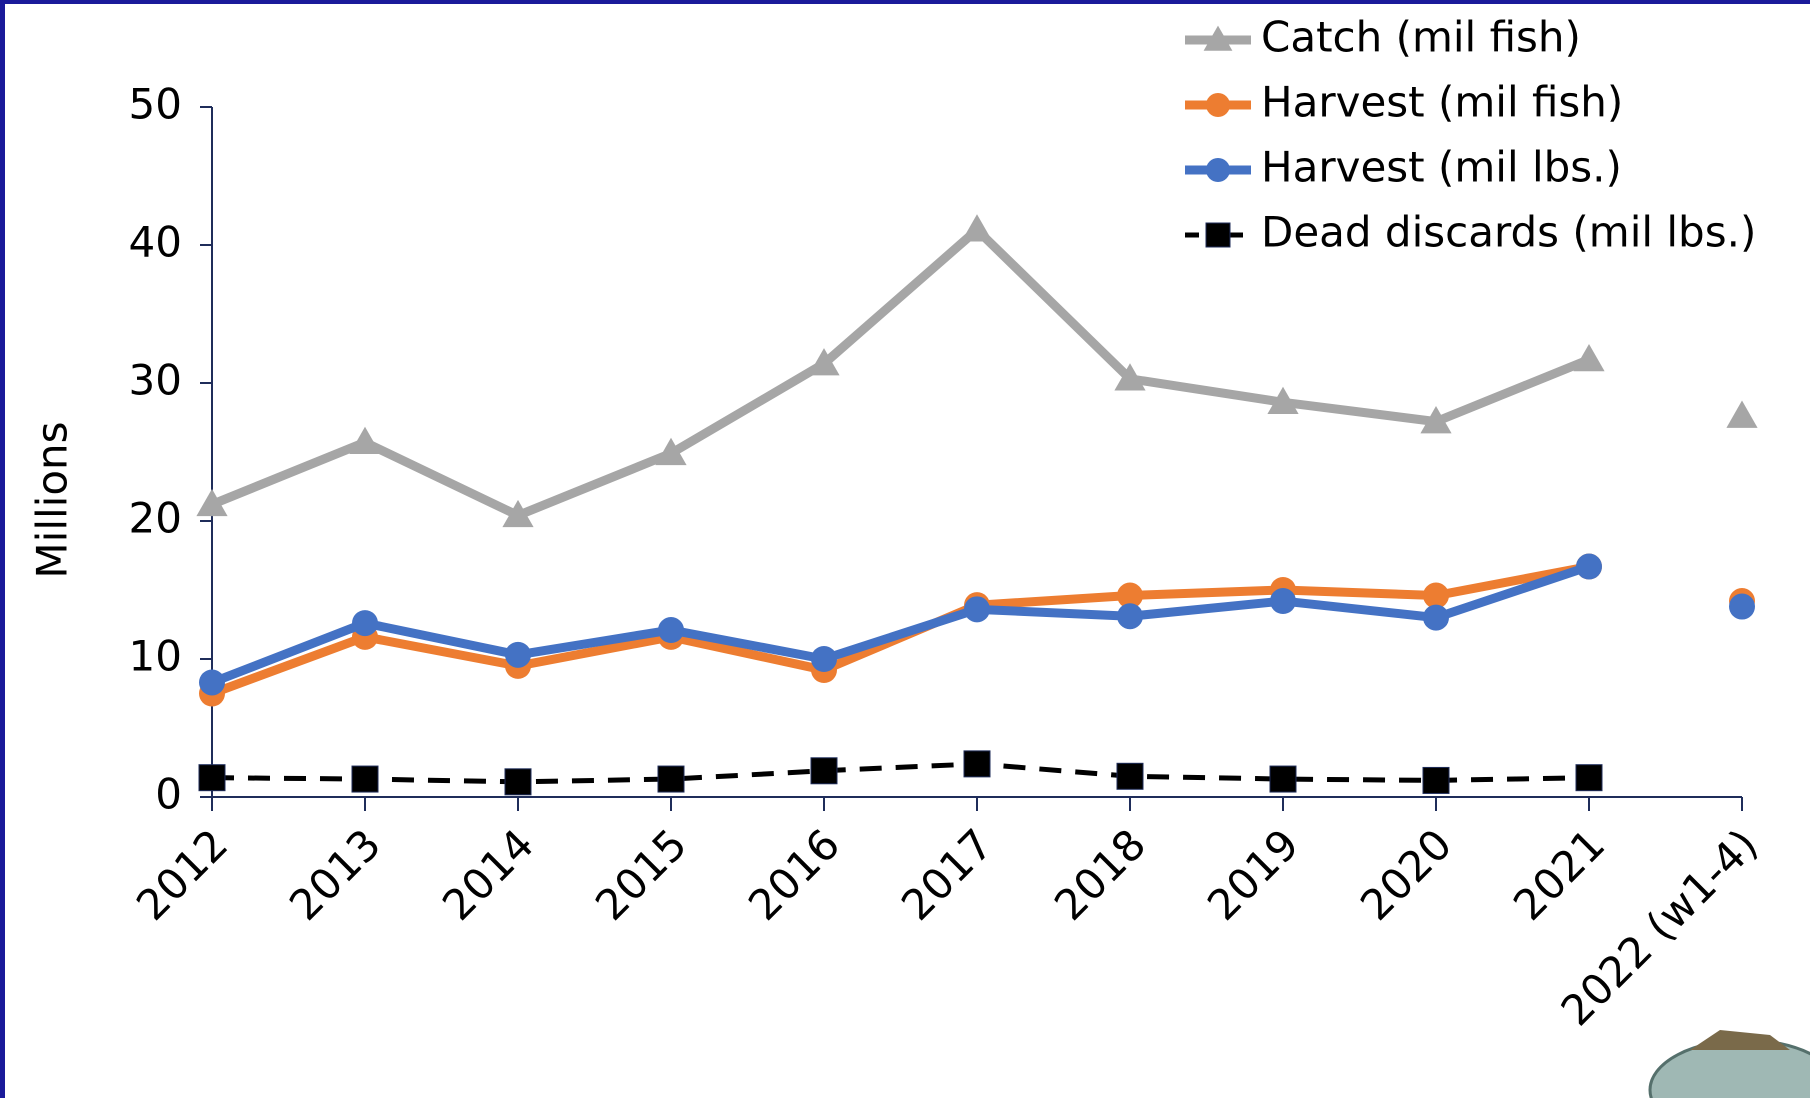 The image size is (1810, 1098). What do you see at coordinates (52, 499) in the screenshot?
I see `y-axis-label: Millions` at bounding box center [52, 499].